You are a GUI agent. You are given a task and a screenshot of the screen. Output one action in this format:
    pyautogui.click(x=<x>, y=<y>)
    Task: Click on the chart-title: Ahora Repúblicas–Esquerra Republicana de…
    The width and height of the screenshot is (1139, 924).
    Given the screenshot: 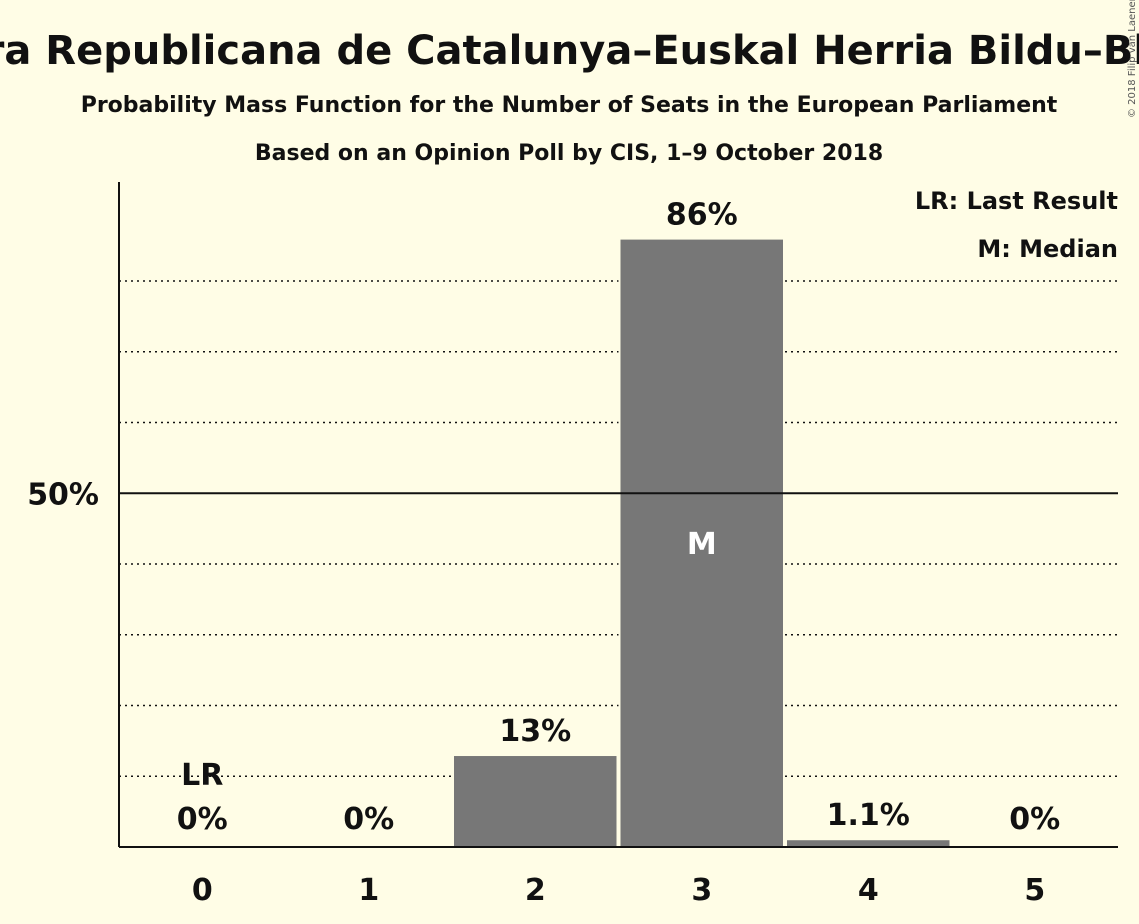 What is the action you would take?
    pyautogui.click(x=569, y=51)
    